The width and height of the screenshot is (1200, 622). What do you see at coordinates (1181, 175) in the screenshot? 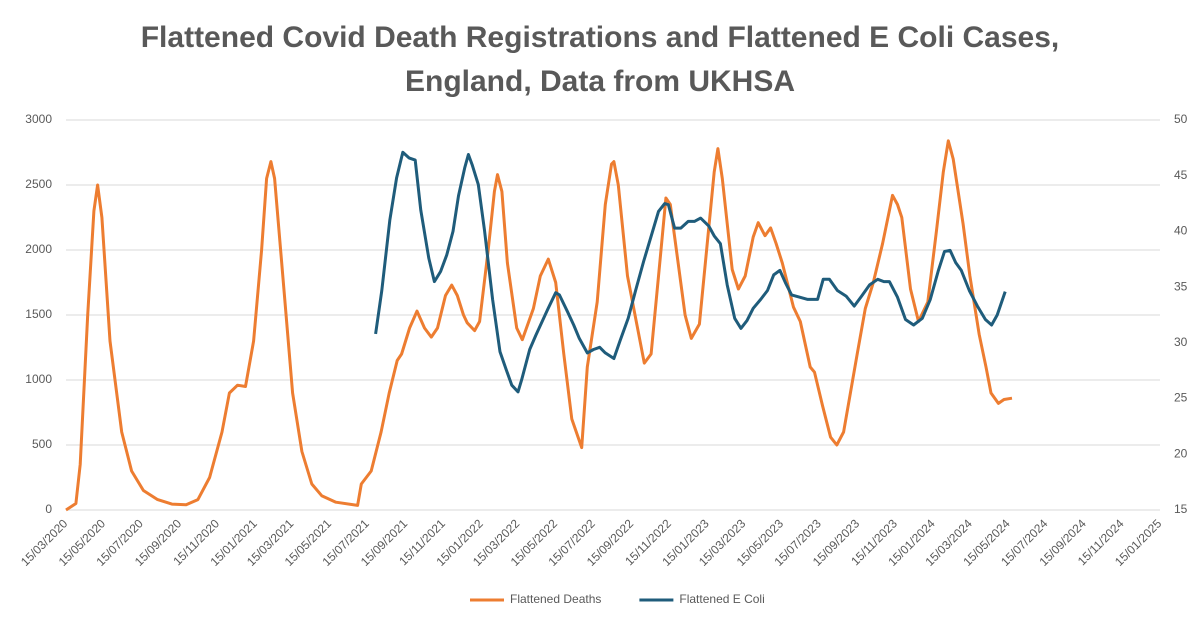
I see `y2-tick-label: 45` at bounding box center [1181, 175].